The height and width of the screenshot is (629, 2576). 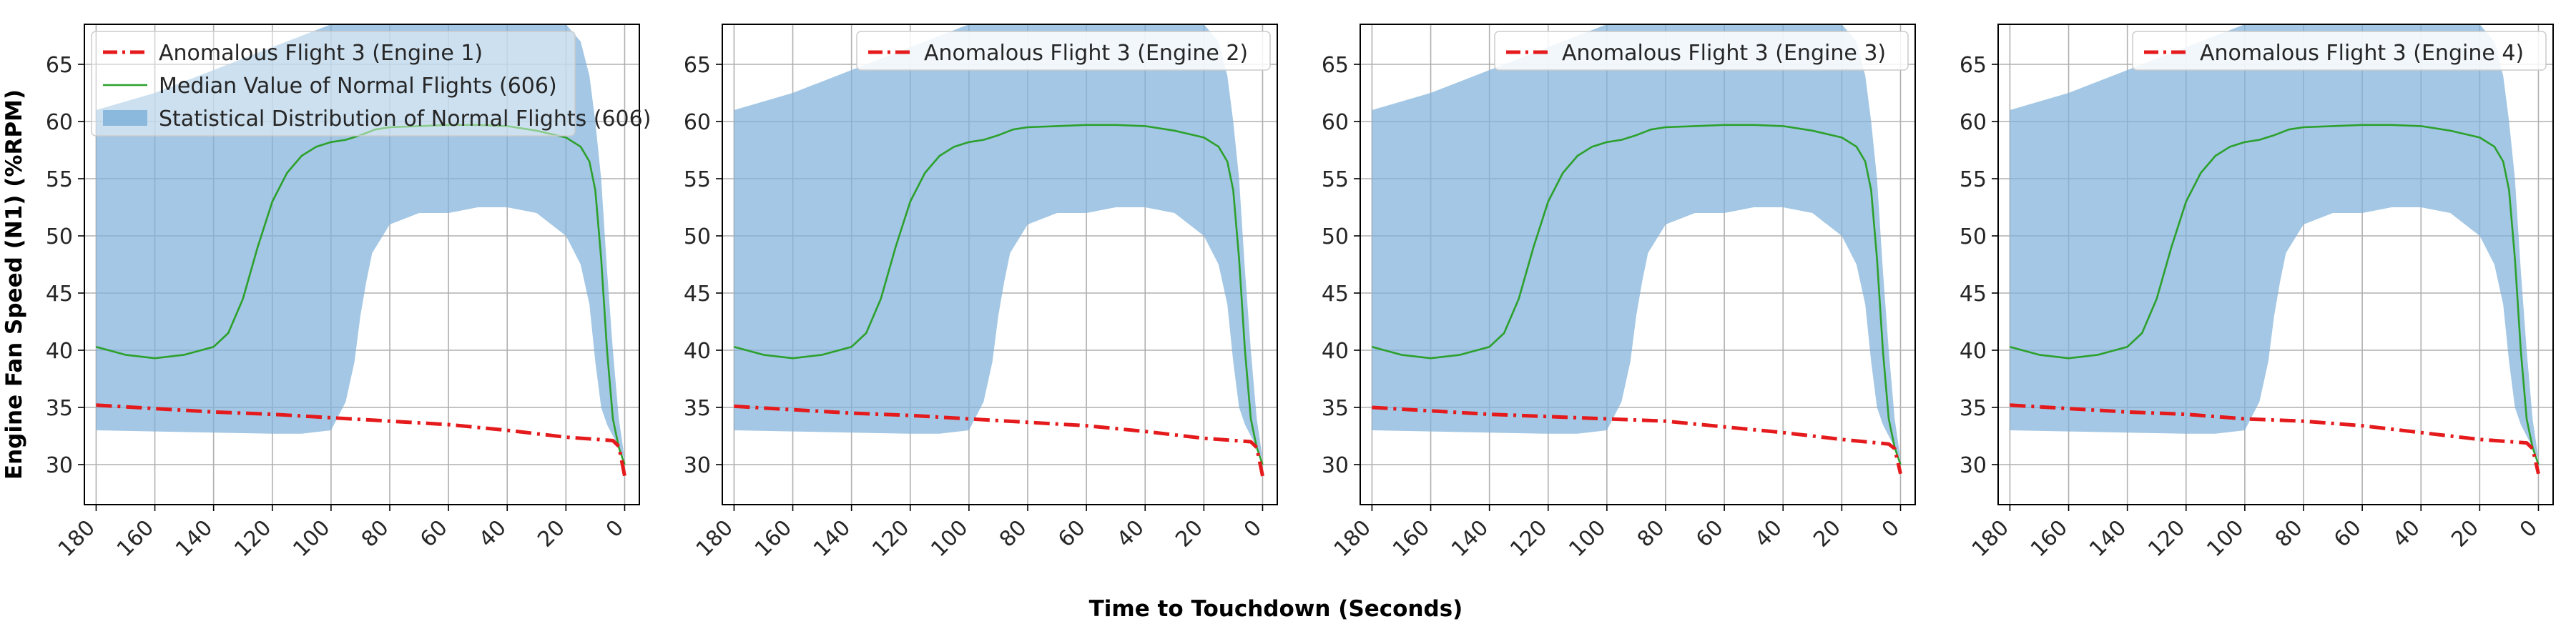 What do you see at coordinates (1336, 179) in the screenshot?
I see `panel-3-ytick-label: 55` at bounding box center [1336, 179].